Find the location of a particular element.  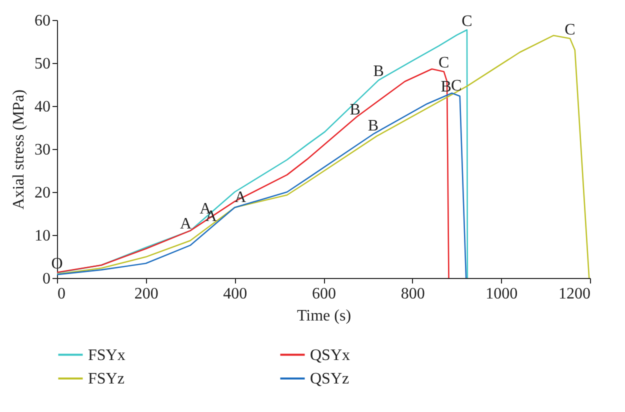

y-tick-label: 0 is located at coordinates (46, 279).